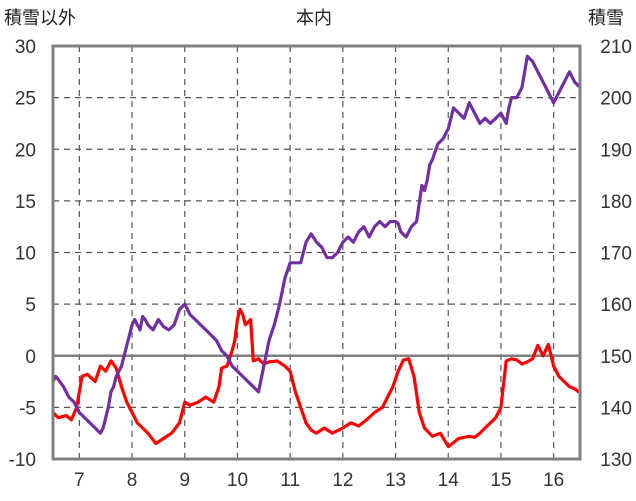  What do you see at coordinates (25, 202) in the screenshot?
I see `left-tick-label: 15` at bounding box center [25, 202].